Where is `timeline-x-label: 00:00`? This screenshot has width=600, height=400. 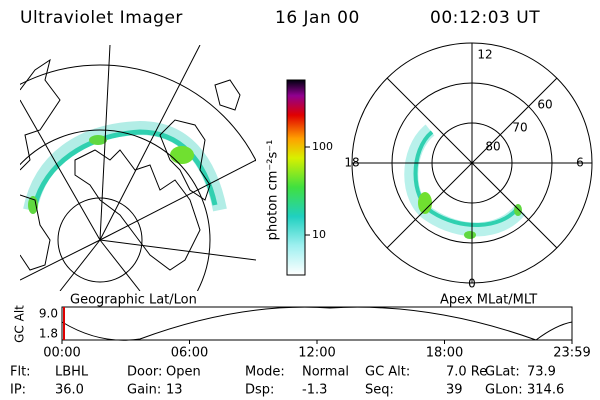
timeline-x-label: 00:00 is located at coordinates (61, 353).